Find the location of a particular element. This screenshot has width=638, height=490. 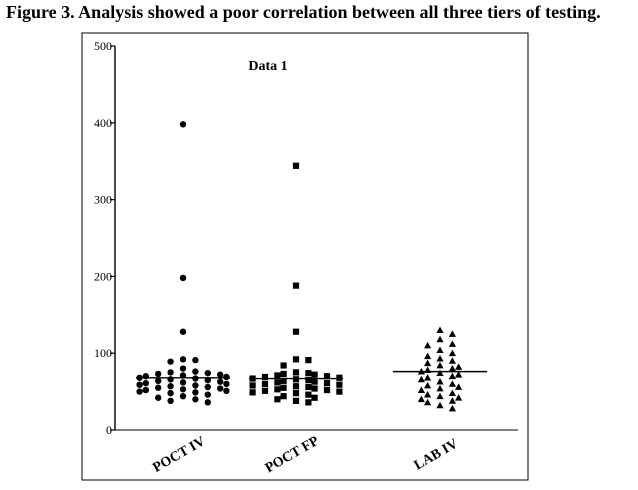

x-axis-category-labels: POCT IV POCT FP LAB IV is located at coordinates (306, 454).